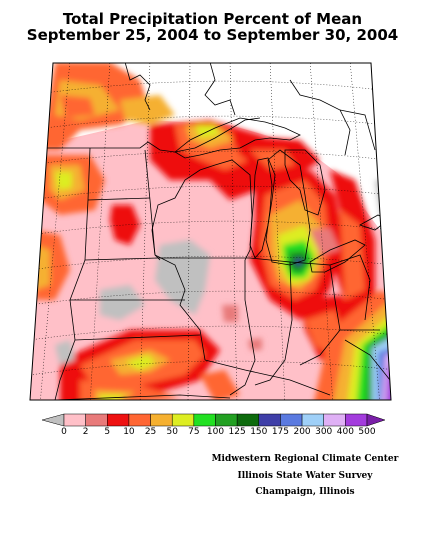 The width and height of the screenshot is (425, 550). I want to click on legend-tick-label: 150, so click(259, 432).